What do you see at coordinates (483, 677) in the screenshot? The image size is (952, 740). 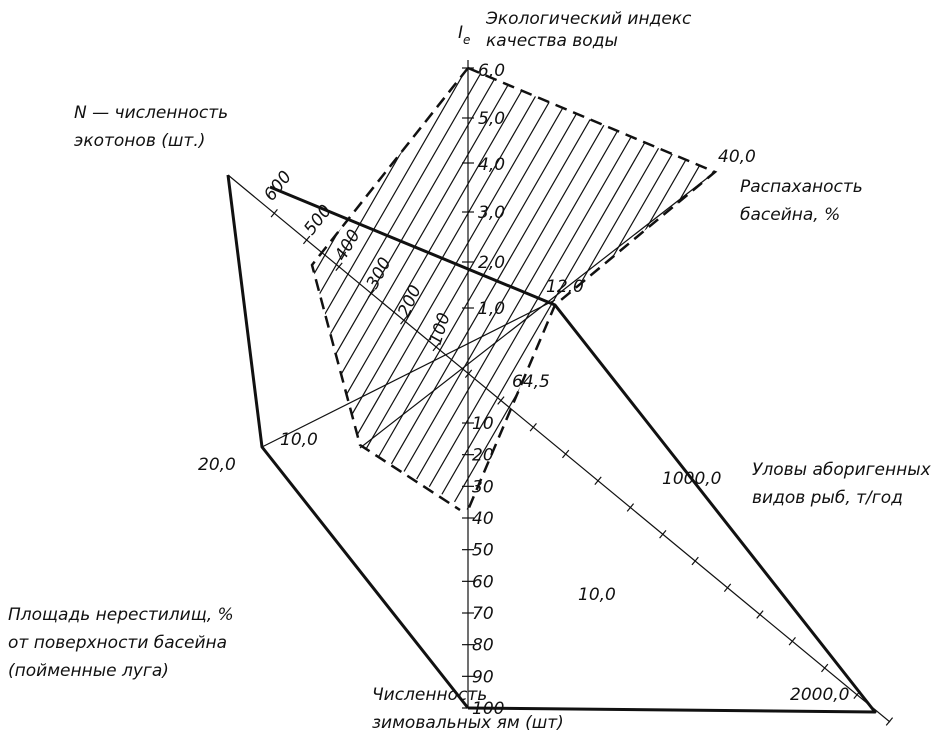 I see `tick-label: 90` at bounding box center [483, 677].